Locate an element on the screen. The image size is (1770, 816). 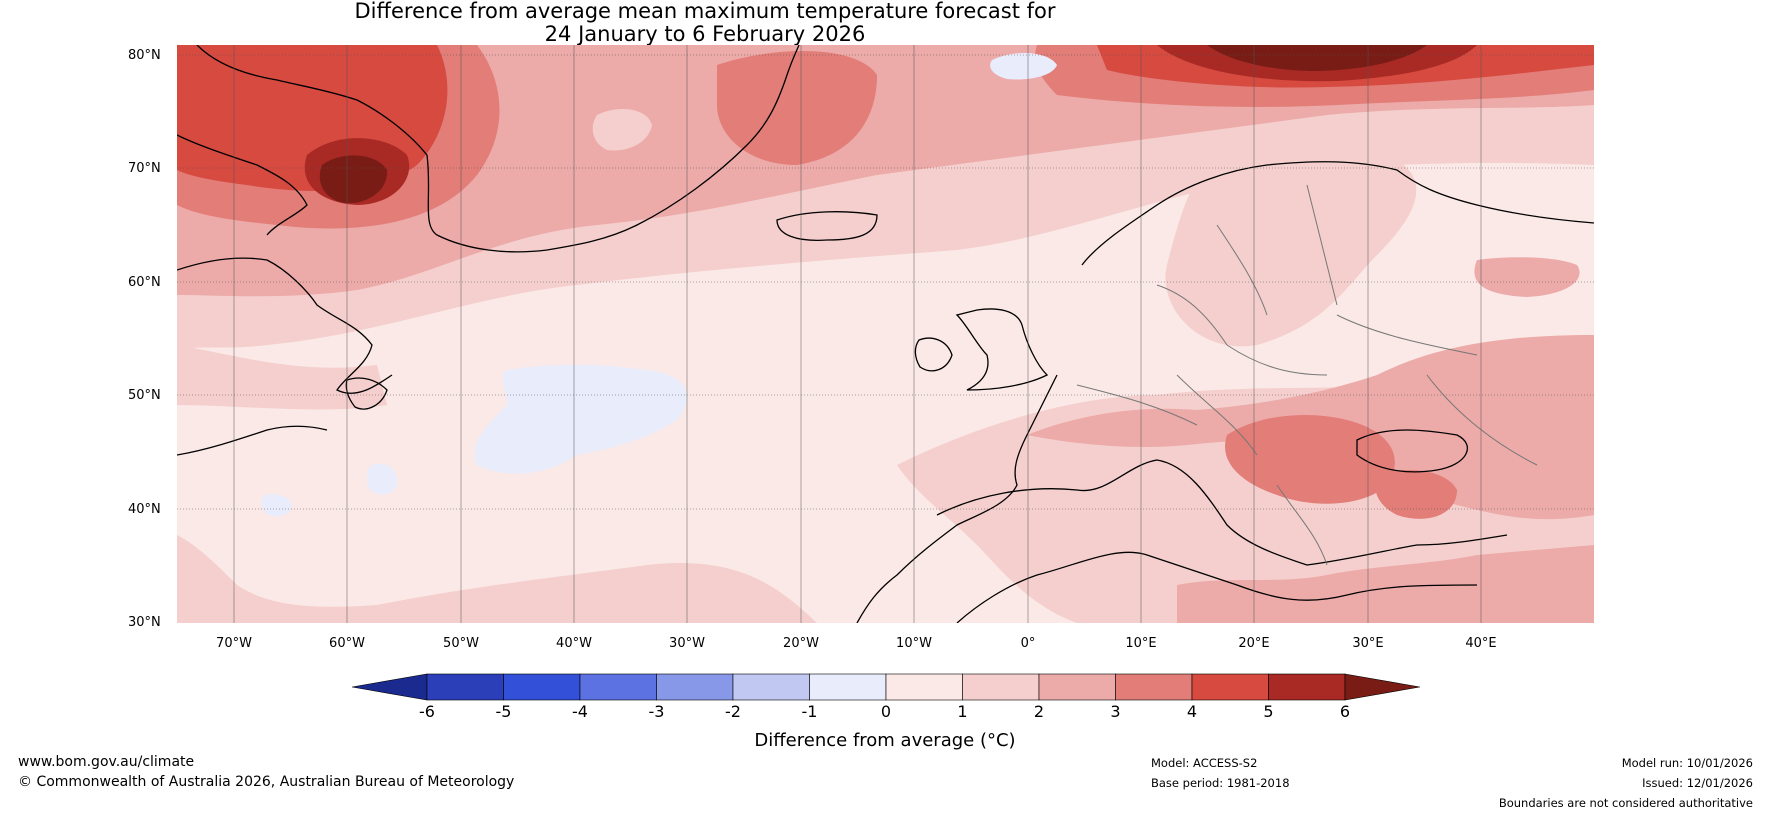
coast-north-africa is located at coordinates (1217, 587).